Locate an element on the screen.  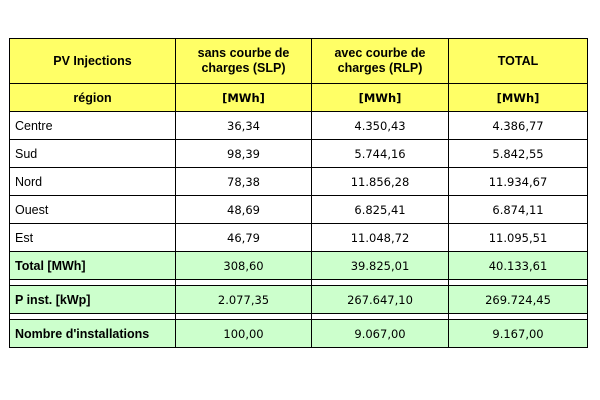
total-cell: 5.842,55 is located at coordinates (518, 153).